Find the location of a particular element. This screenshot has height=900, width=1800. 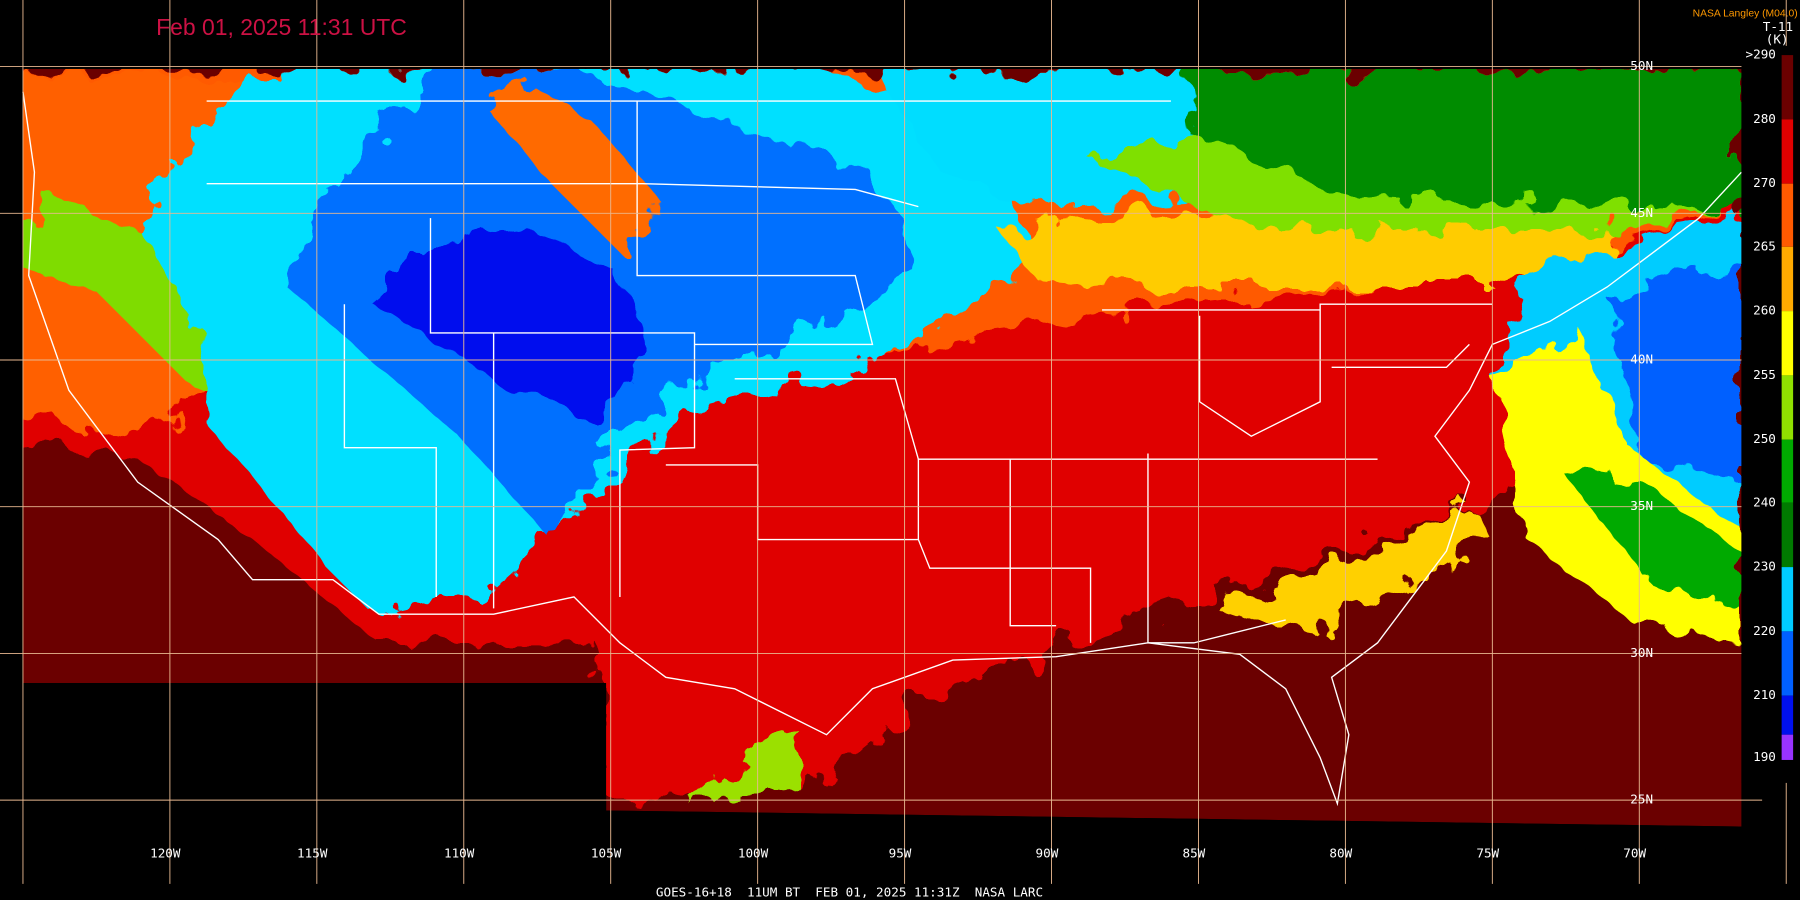

colorbar-label: 260 is located at coordinates (1764, 310).